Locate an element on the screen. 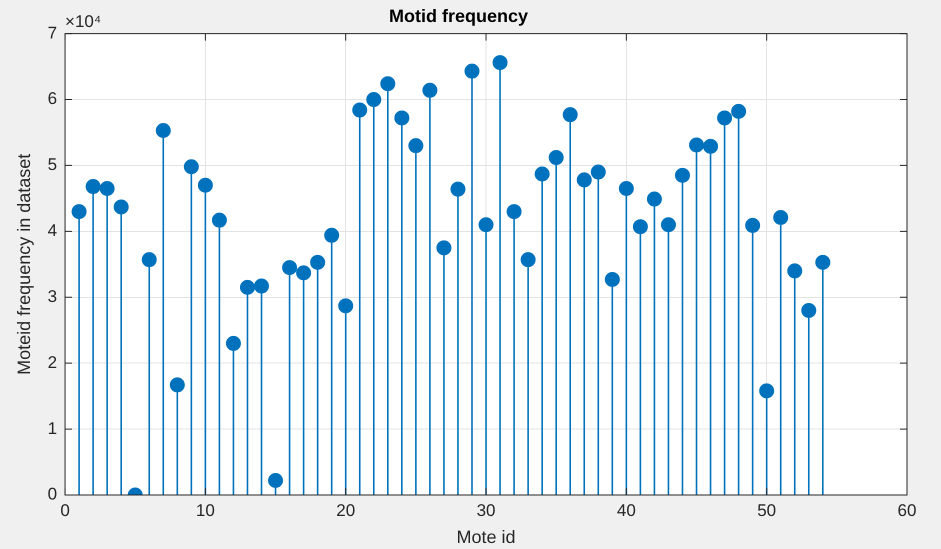 This screenshot has height=549, width=941. y-tick-label: 2 is located at coordinates (53, 362).